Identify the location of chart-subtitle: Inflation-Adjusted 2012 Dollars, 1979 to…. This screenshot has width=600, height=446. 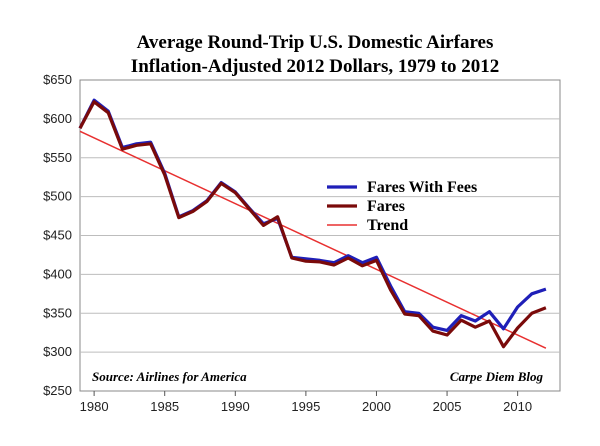
(315, 66).